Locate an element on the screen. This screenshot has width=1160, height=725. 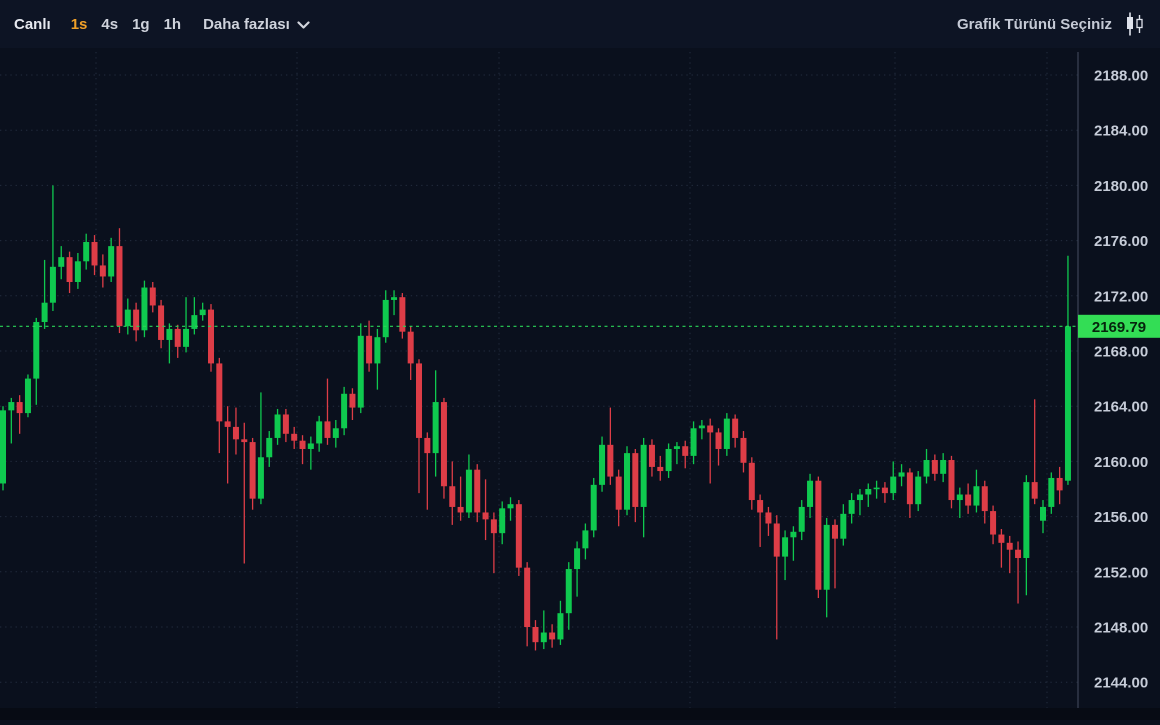
price-axis-label: 2156.00 is located at coordinates (1121, 517).